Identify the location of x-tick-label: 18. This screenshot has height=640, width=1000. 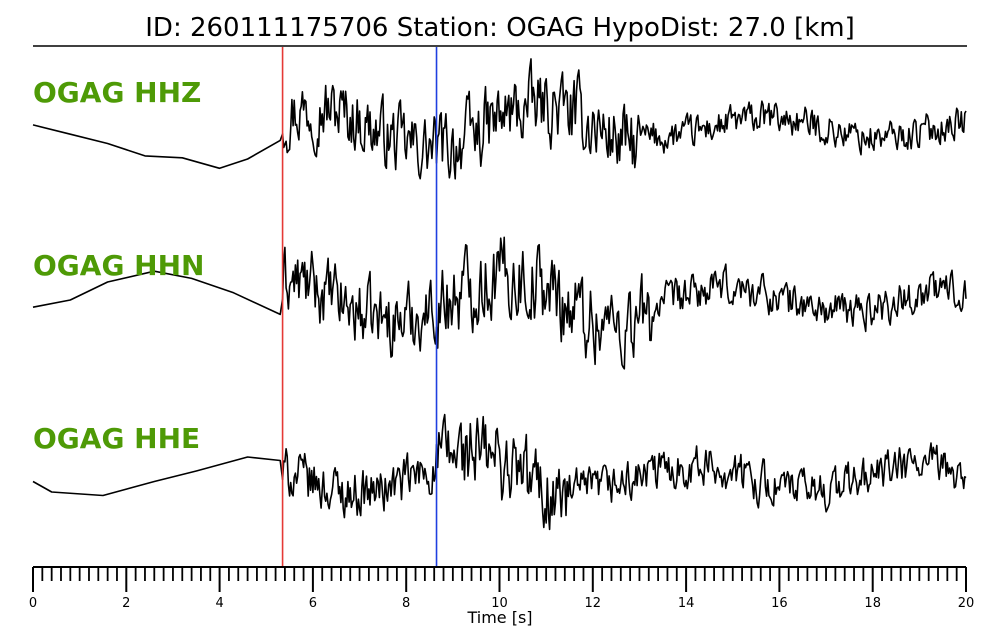
(872, 603).